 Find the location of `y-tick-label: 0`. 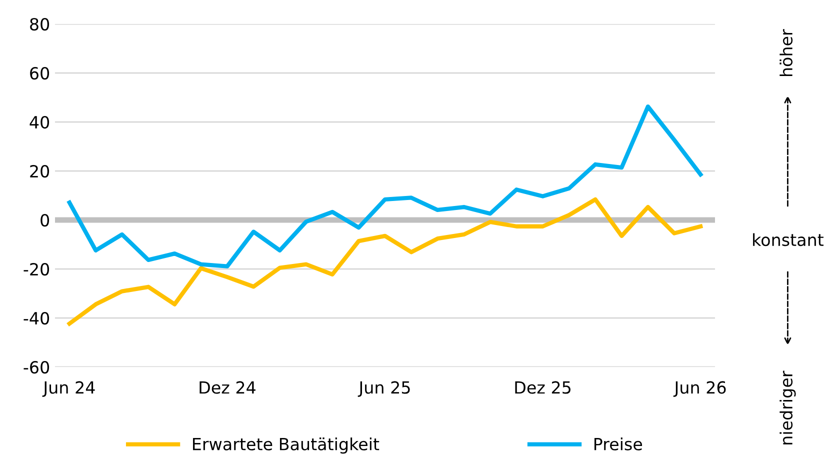

y-tick-label: 0 is located at coordinates (45, 220).